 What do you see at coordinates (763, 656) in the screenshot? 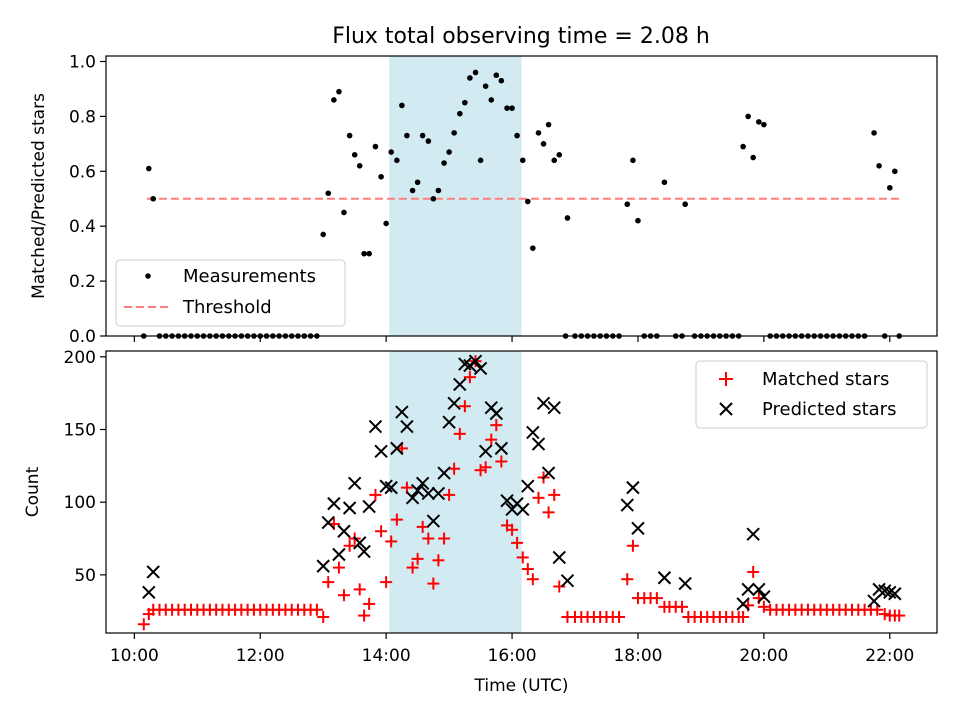
I see `xtick-label: 20:00` at bounding box center [763, 656].